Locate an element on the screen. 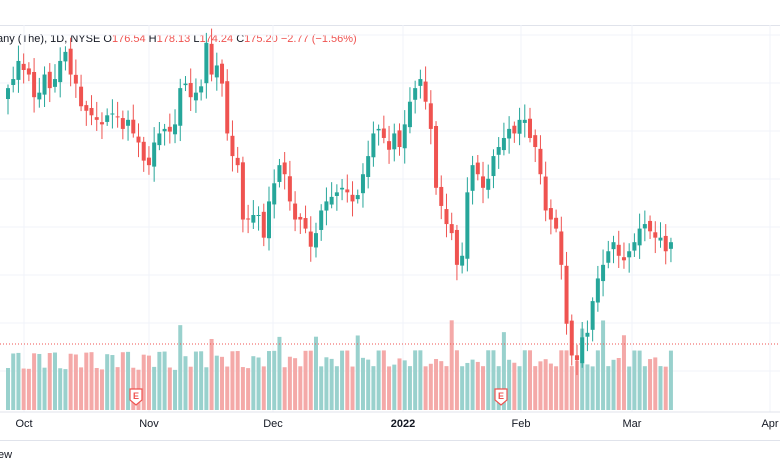 This screenshot has width=780, height=471. x-tick-label: Mar is located at coordinates (632, 424).